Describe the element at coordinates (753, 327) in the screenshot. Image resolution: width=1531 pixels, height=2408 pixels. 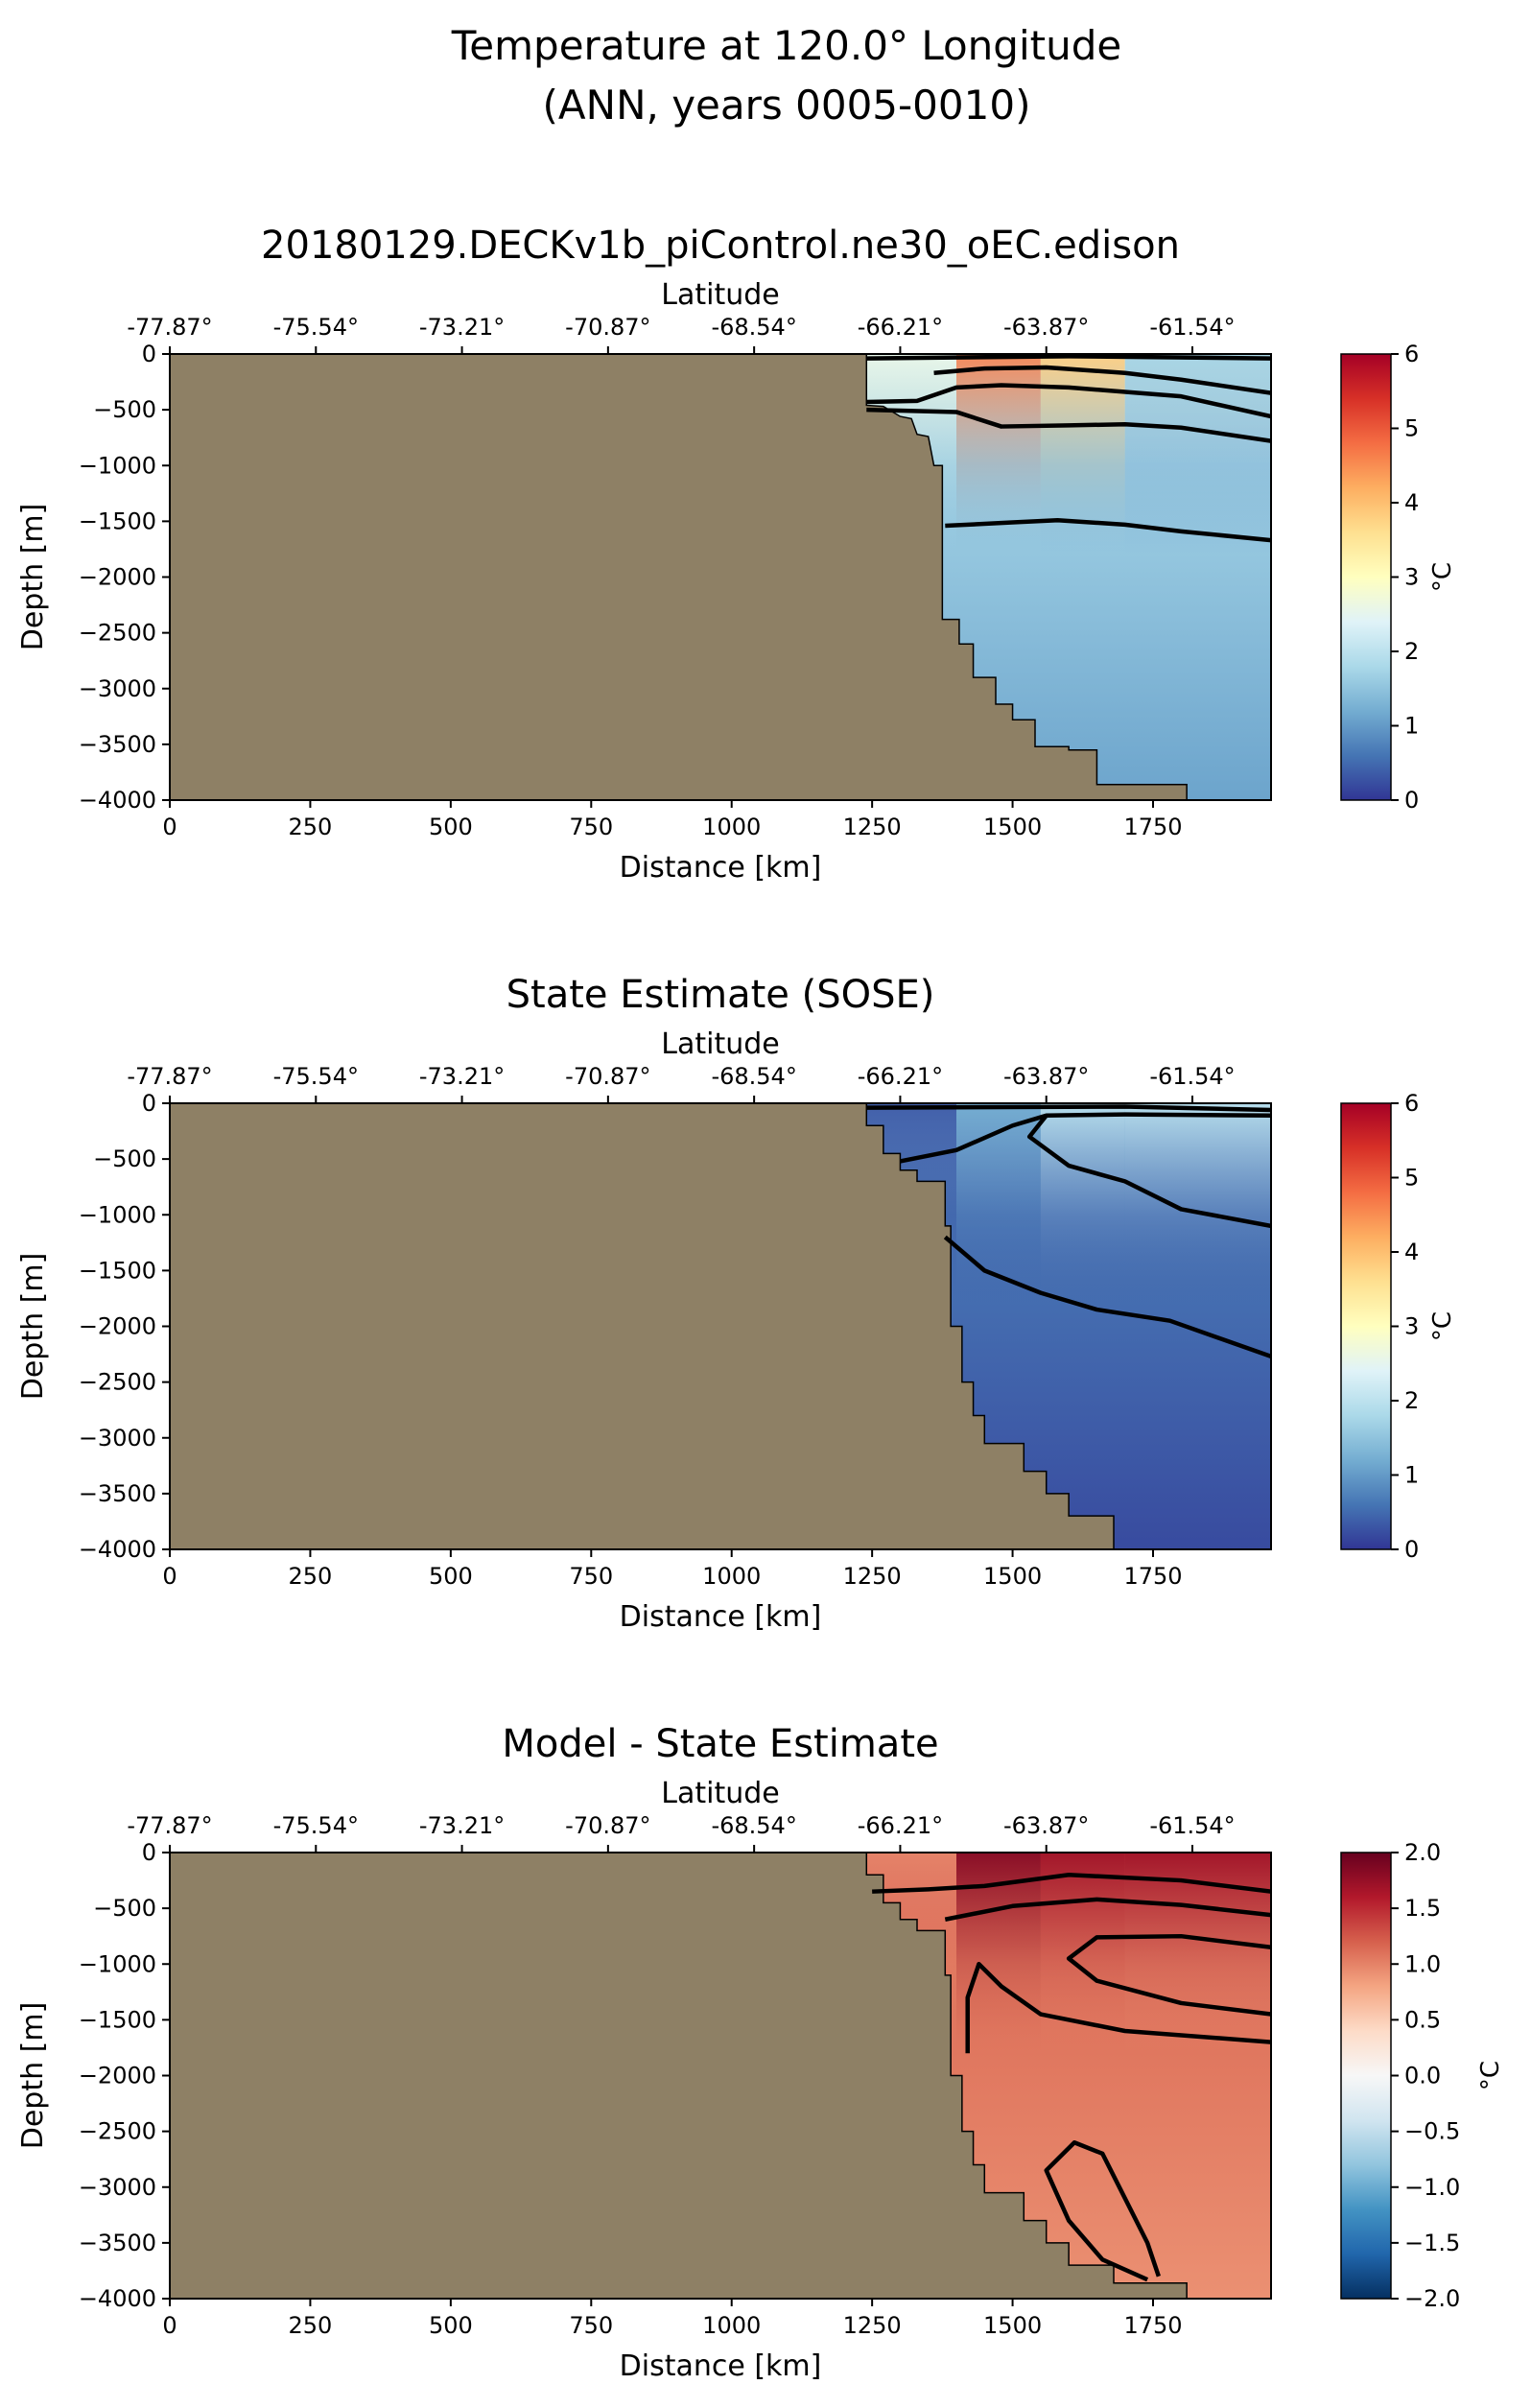
I see `top-tick-label: -68.54°` at that location.